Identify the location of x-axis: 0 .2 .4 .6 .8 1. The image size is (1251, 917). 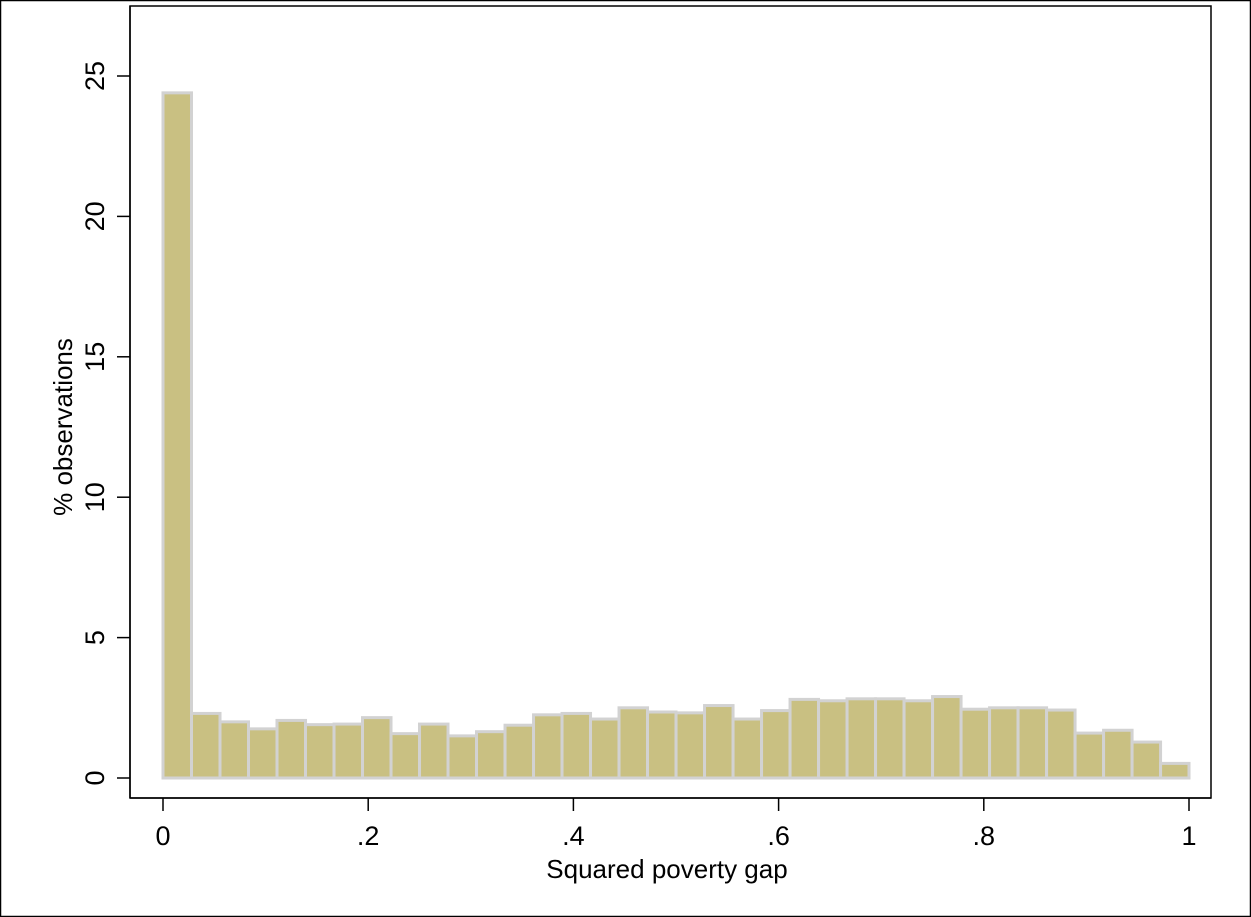
(670, 824).